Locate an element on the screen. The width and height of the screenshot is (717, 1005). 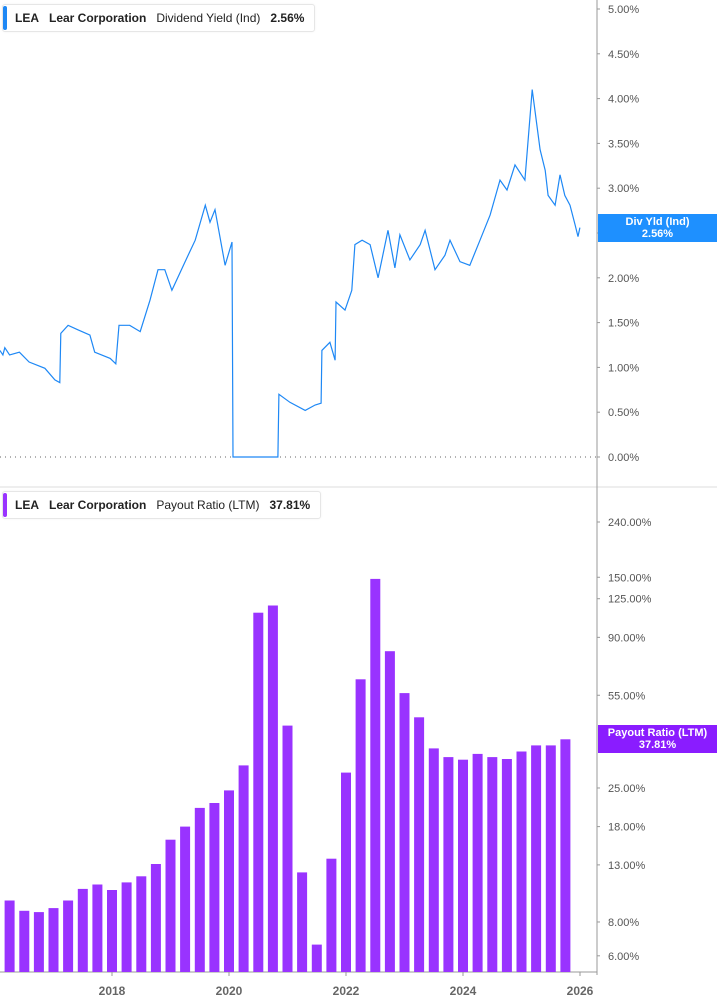
y-tick-label: 13.00% is located at coordinates (627, 866).